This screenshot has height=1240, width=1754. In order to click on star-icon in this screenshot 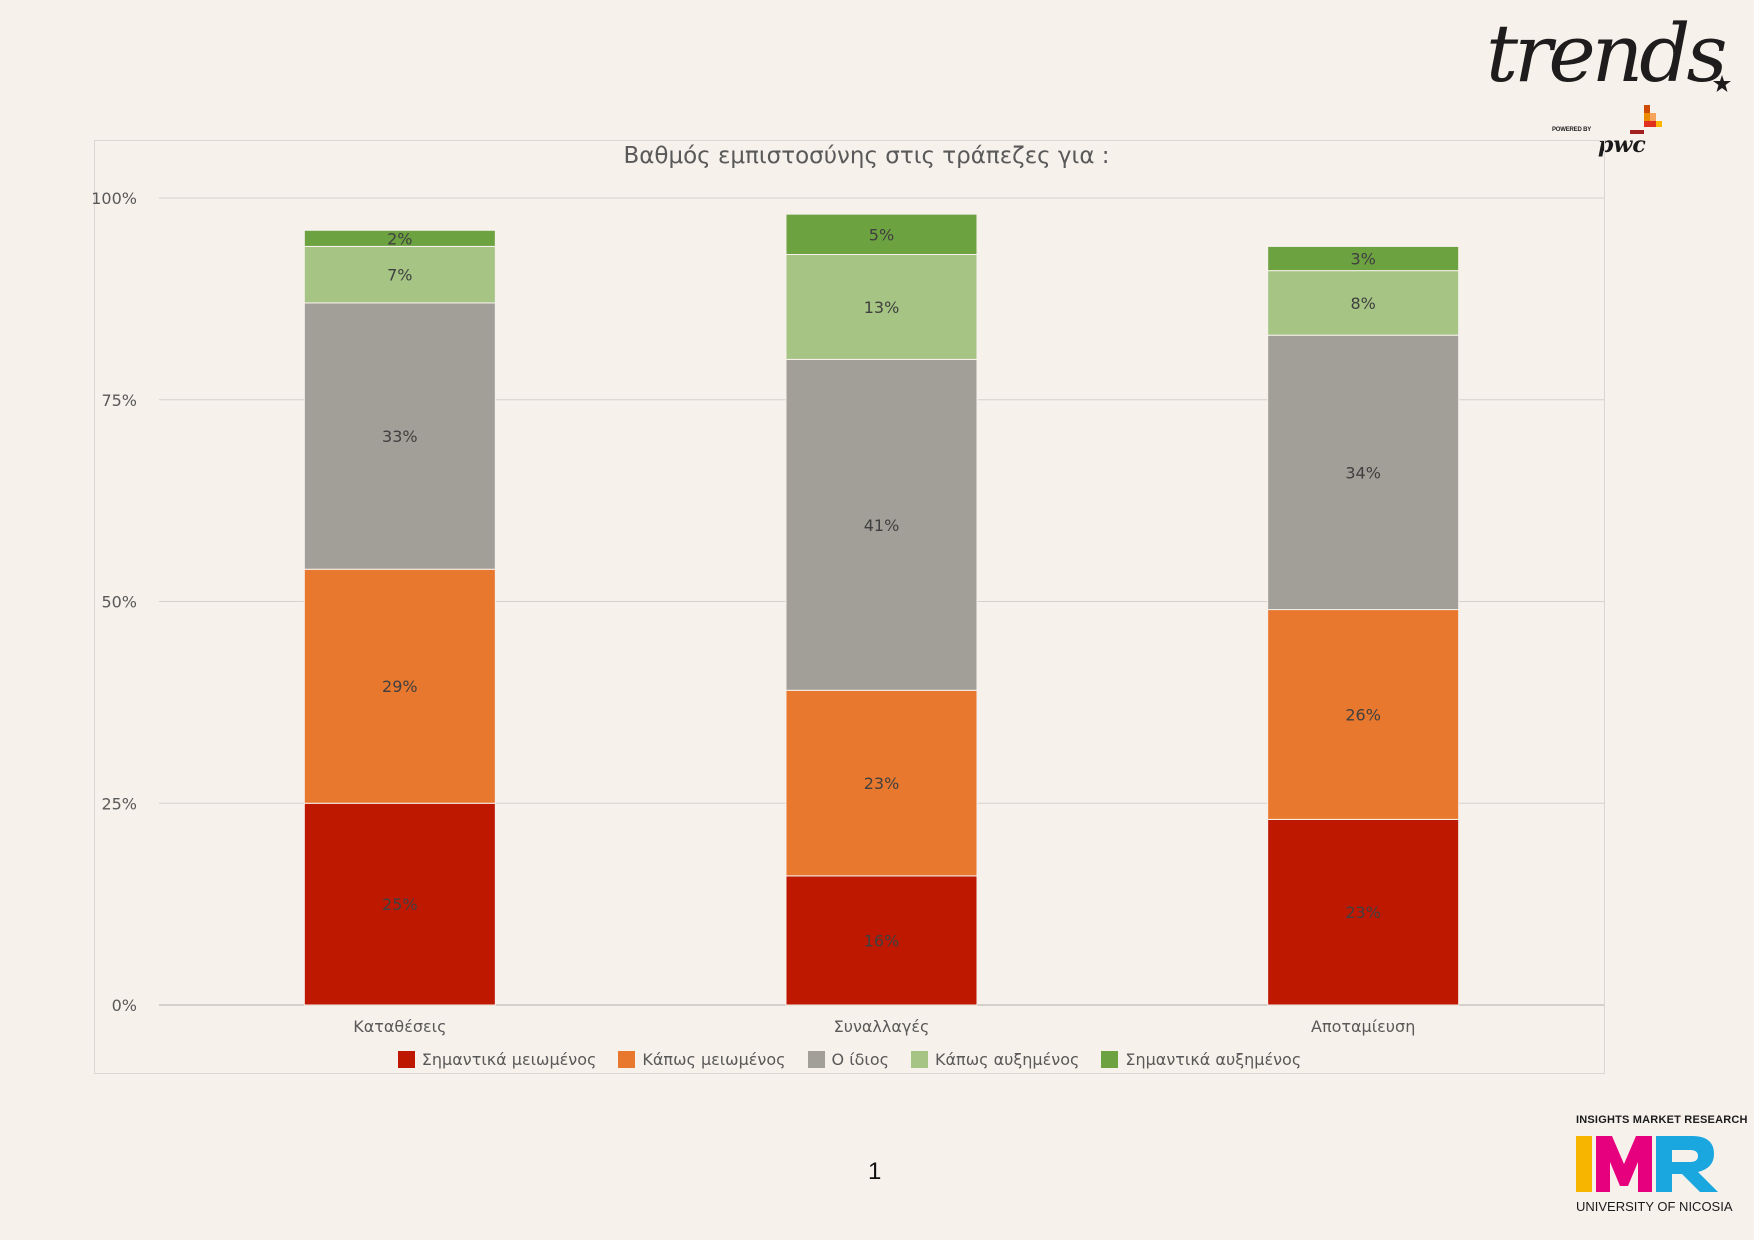, I will do `click(1722, 83)`.